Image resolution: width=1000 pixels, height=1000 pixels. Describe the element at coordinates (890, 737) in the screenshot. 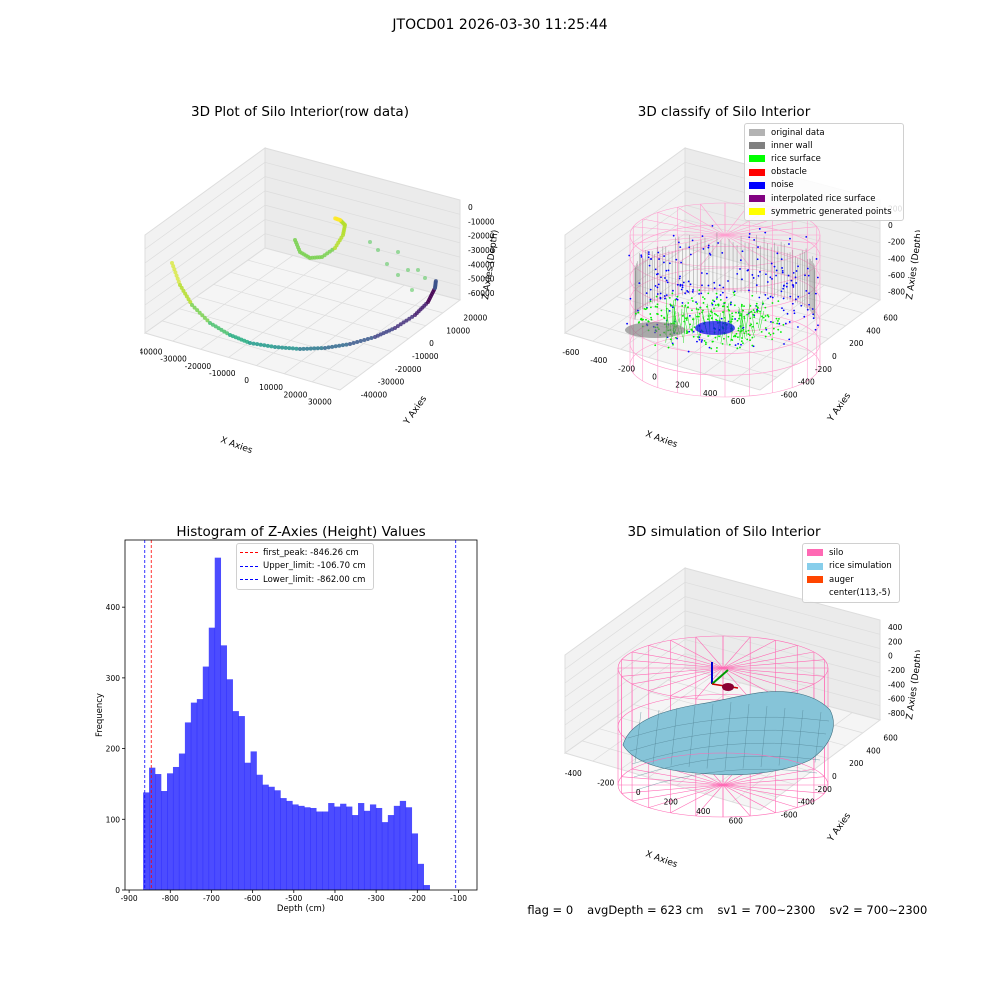

I see `simulation-y-tick-label: 600` at that location.